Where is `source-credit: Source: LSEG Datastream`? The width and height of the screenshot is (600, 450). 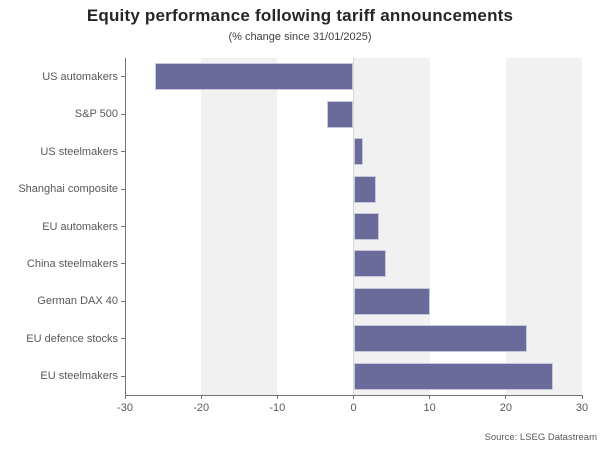 source-credit: Source: LSEG Datastream is located at coordinates (540, 437).